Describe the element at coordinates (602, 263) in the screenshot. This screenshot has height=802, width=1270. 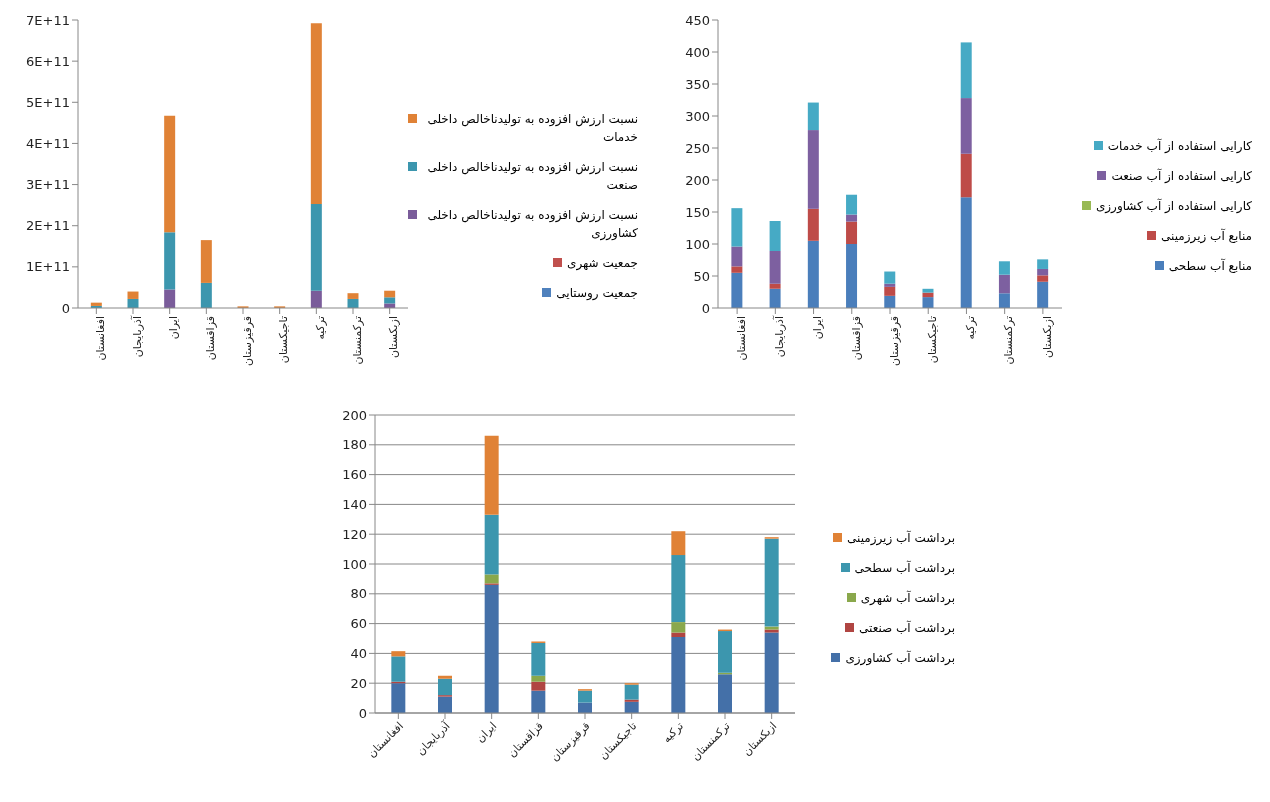
I see `legend-label: جمعیت شهری` at that location.